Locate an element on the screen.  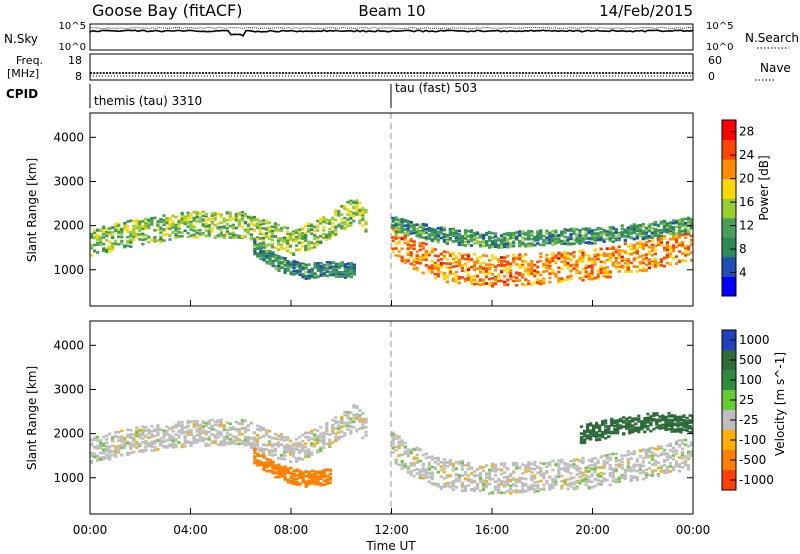
freq-label-line2: [MHz] is located at coordinates (23, 73).